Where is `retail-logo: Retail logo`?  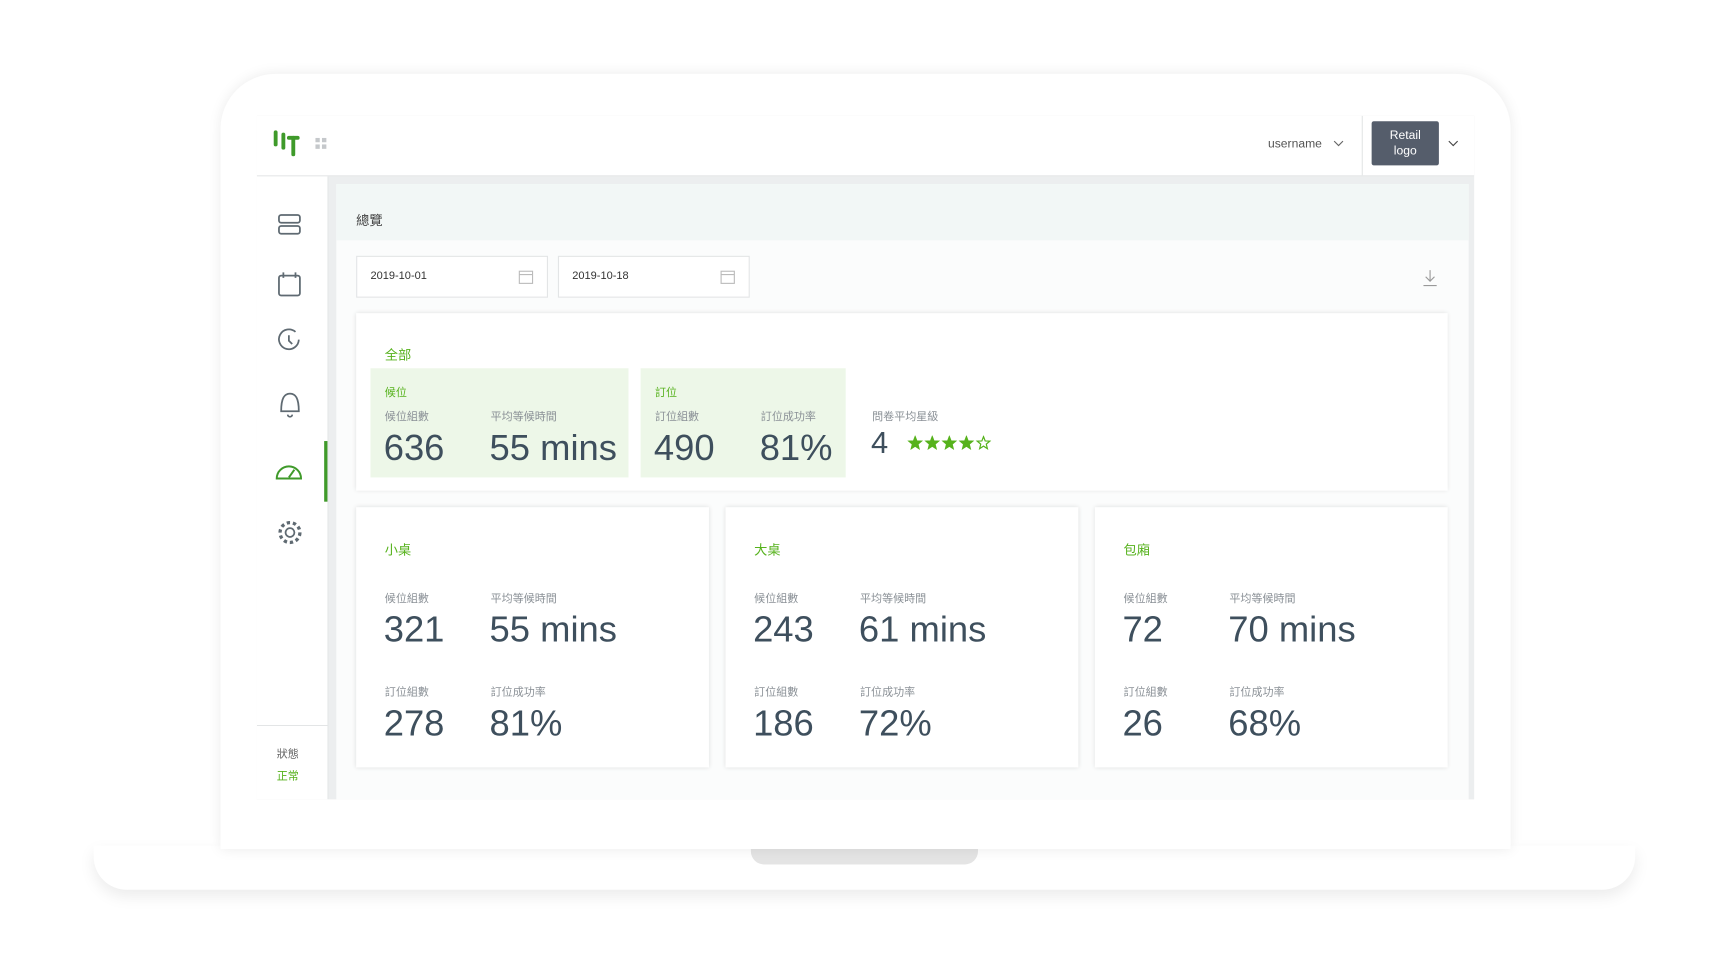 retail-logo: Retail logo is located at coordinates (1405, 143).